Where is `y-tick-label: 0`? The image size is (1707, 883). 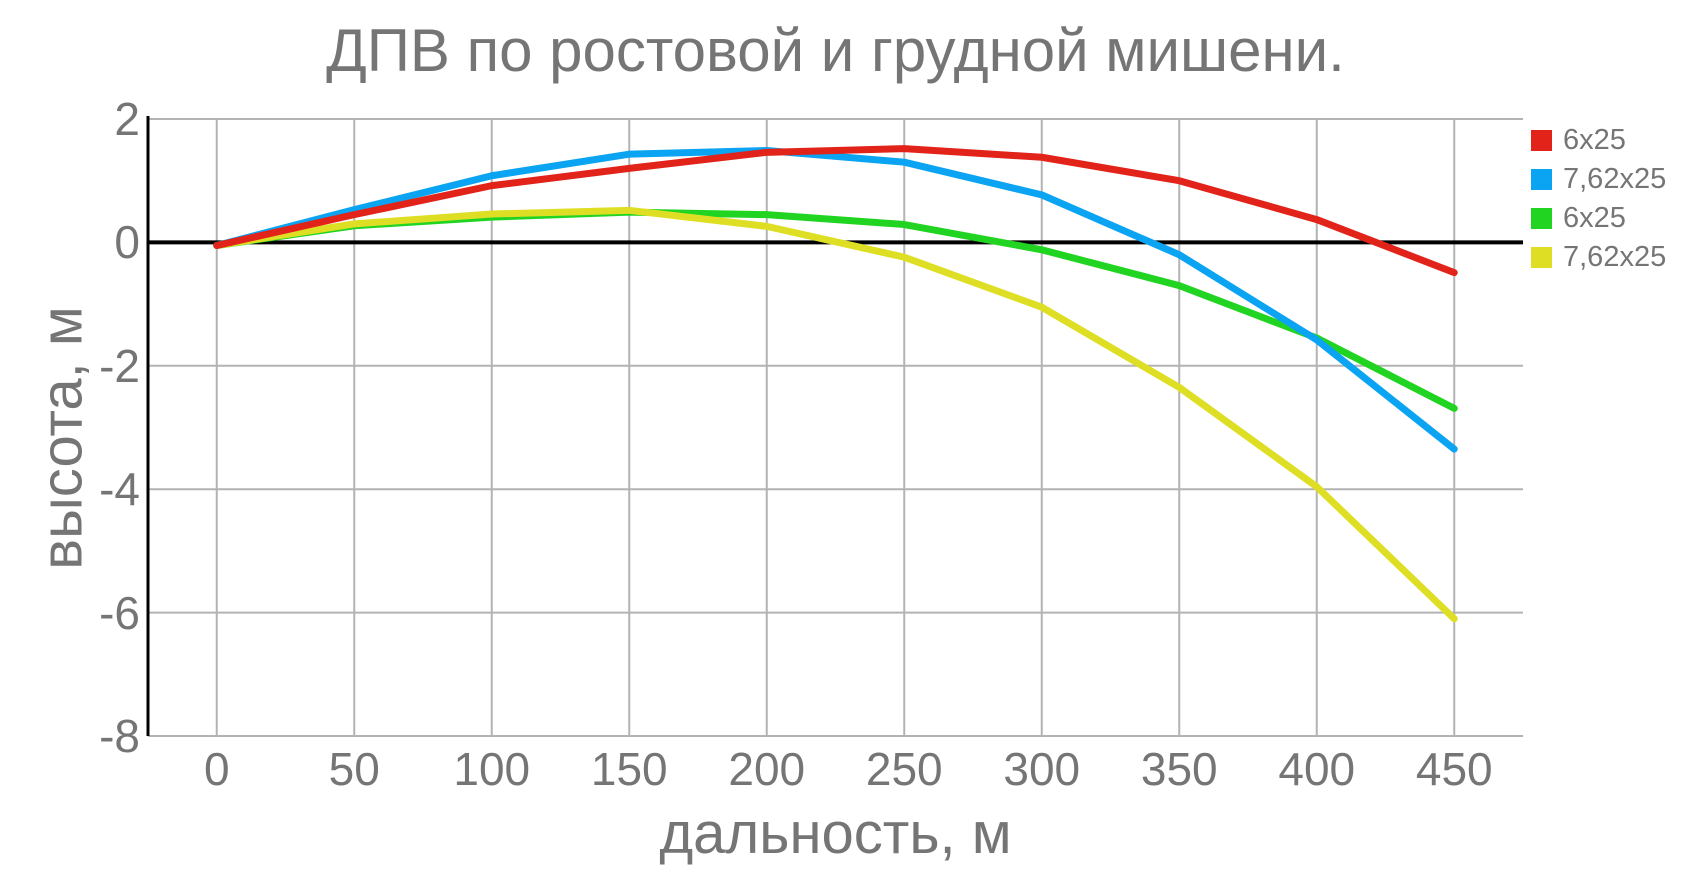 y-tick-label: 0 is located at coordinates (127, 242).